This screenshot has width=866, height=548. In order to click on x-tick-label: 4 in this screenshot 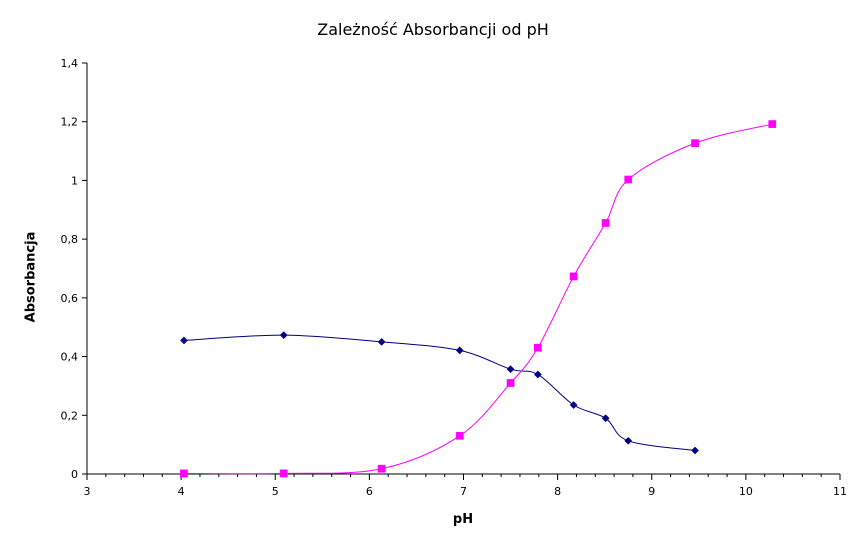, I will do `click(181, 491)`.